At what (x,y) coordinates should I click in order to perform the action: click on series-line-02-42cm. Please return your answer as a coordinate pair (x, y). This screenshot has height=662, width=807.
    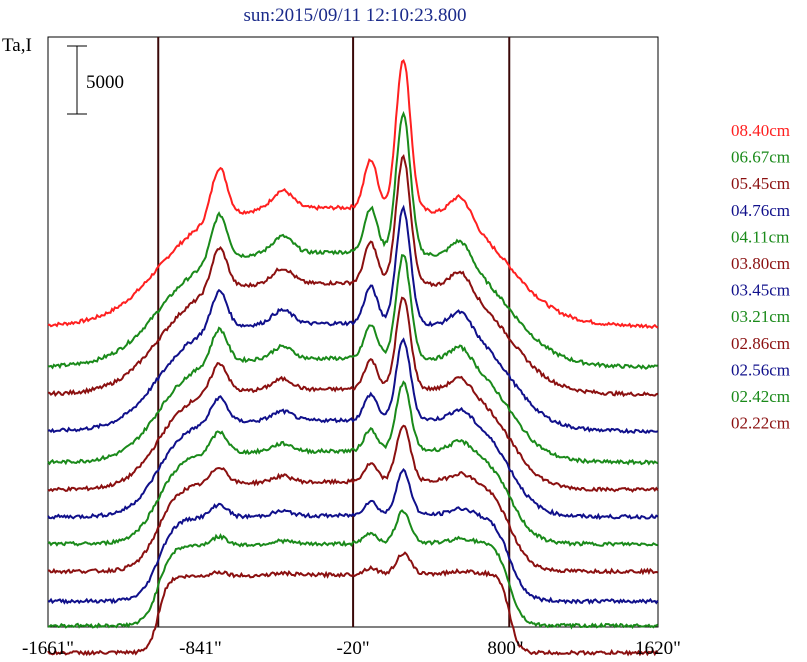
    Looking at the image, I should click on (353, 569).